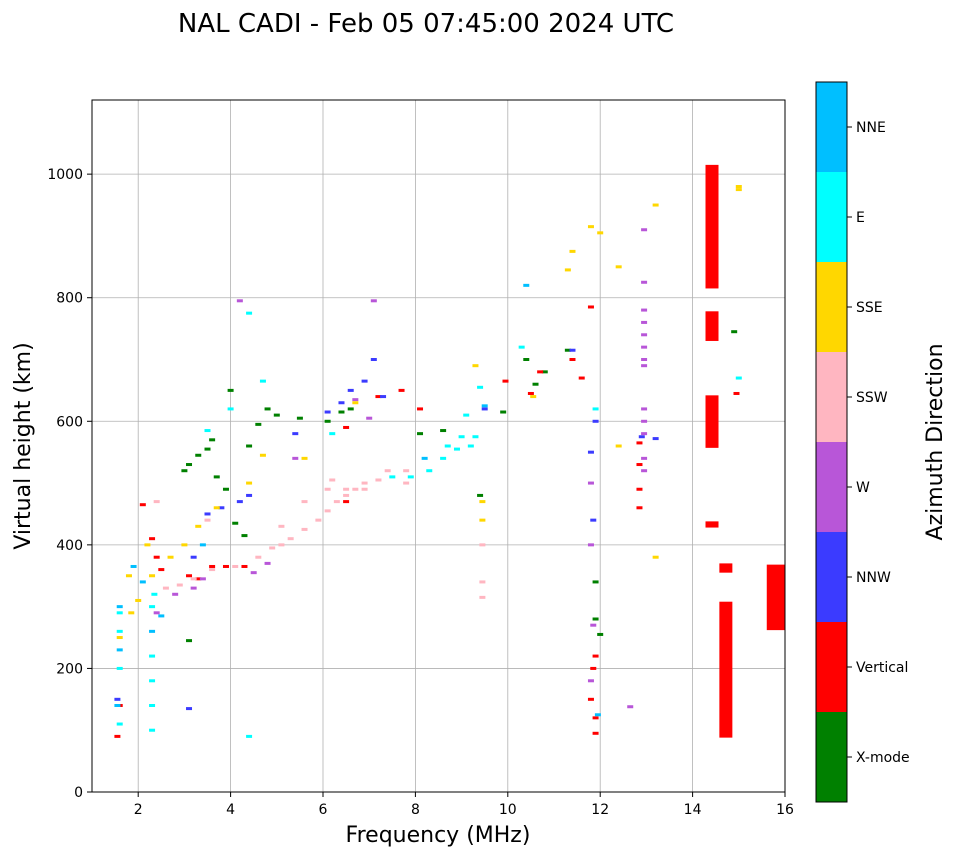  What do you see at coordinates (438, 835) in the screenshot?
I see `x-axis-label: Frequency (MHz)` at bounding box center [438, 835].